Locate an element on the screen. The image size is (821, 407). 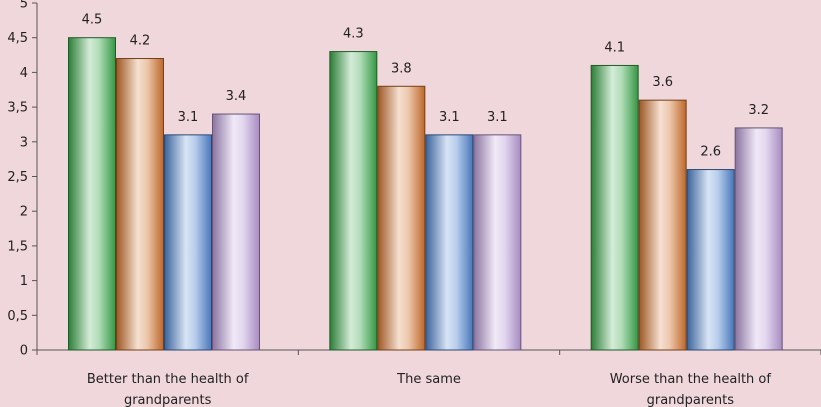
data-label: 3.8 is located at coordinates (401, 68).